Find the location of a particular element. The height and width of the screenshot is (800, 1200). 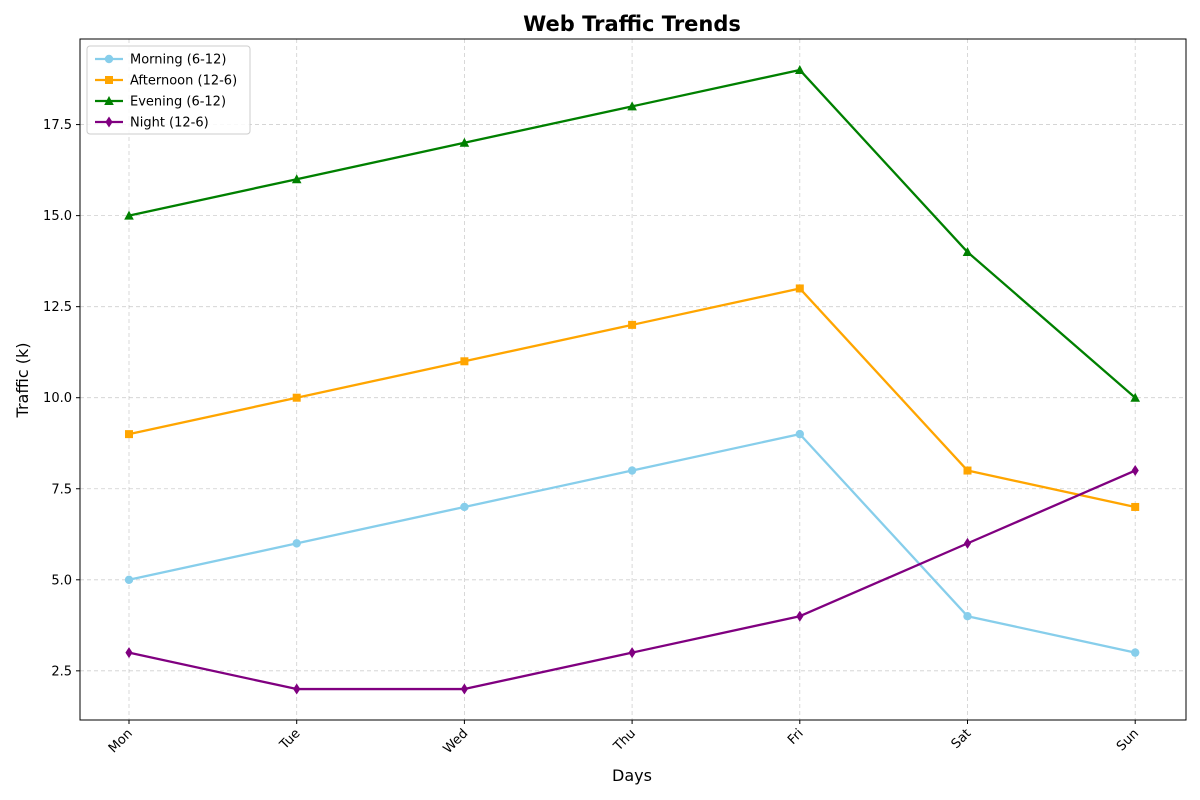

y-tick-label: 17.5 is located at coordinates (57, 125).